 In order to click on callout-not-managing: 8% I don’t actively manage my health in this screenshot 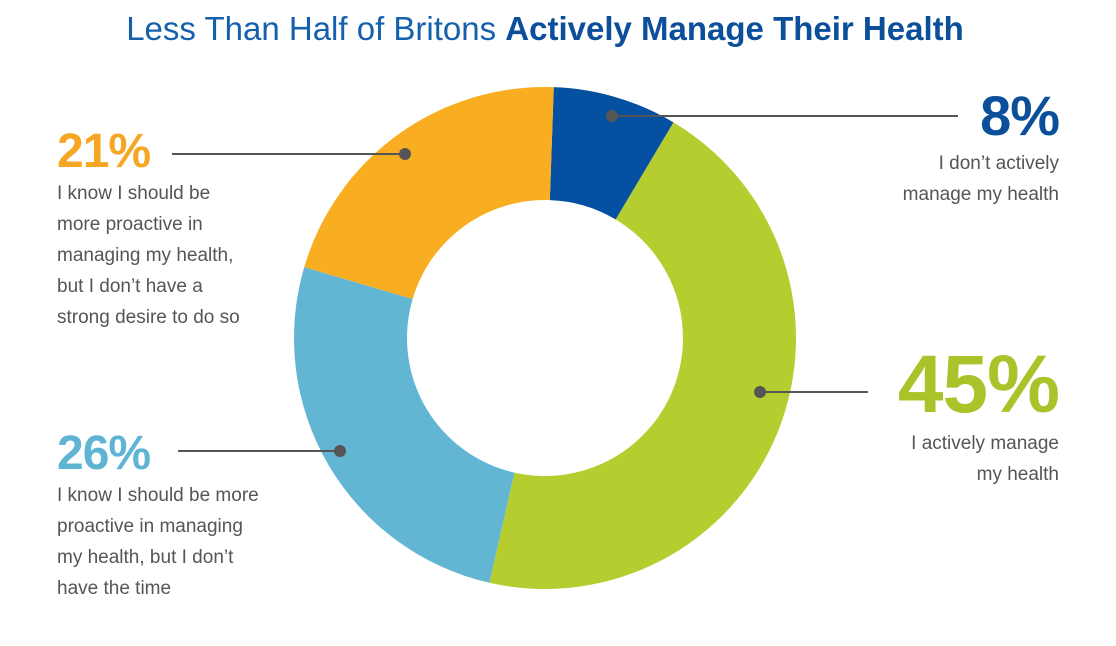, I will do `click(981, 147)`.